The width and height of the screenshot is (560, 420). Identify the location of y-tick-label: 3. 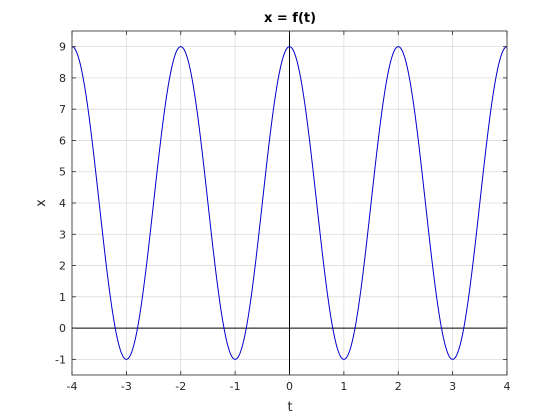
(62, 234).